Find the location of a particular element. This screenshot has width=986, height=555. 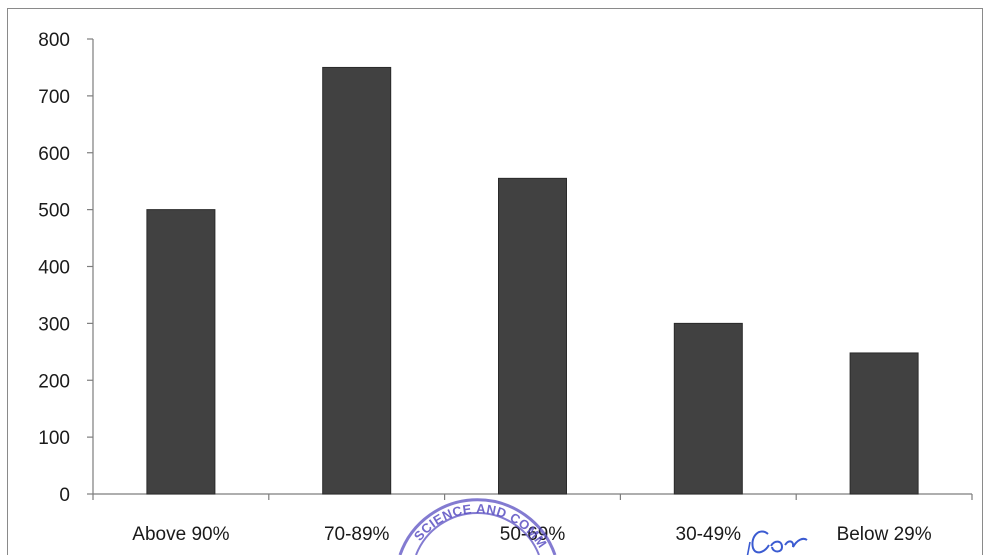

x-tick-label: Above 90% is located at coordinates (180, 534).